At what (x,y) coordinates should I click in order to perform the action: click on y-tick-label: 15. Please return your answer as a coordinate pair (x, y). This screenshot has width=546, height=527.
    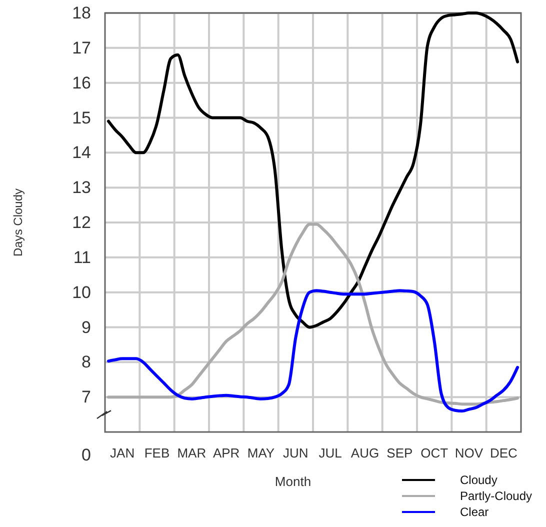
    Looking at the image, I should click on (81, 118).